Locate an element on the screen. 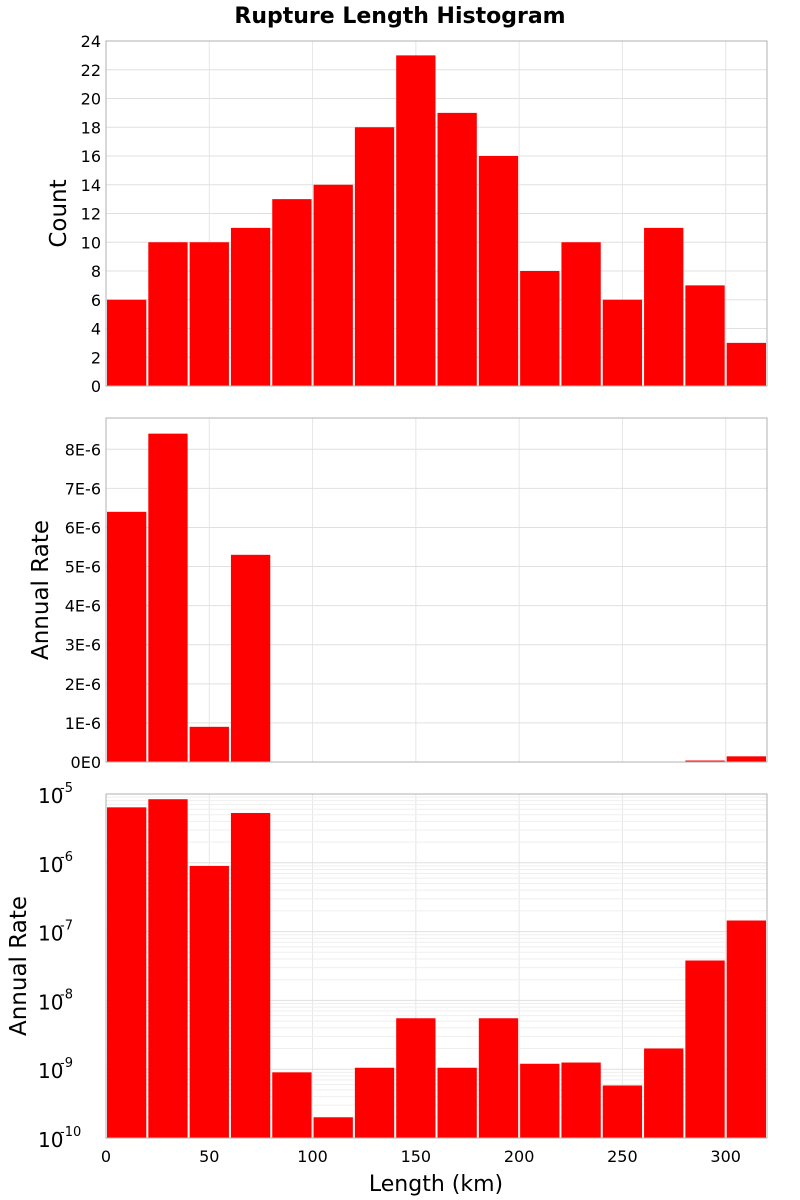  y-tick-label: 22 is located at coordinates (91, 70).